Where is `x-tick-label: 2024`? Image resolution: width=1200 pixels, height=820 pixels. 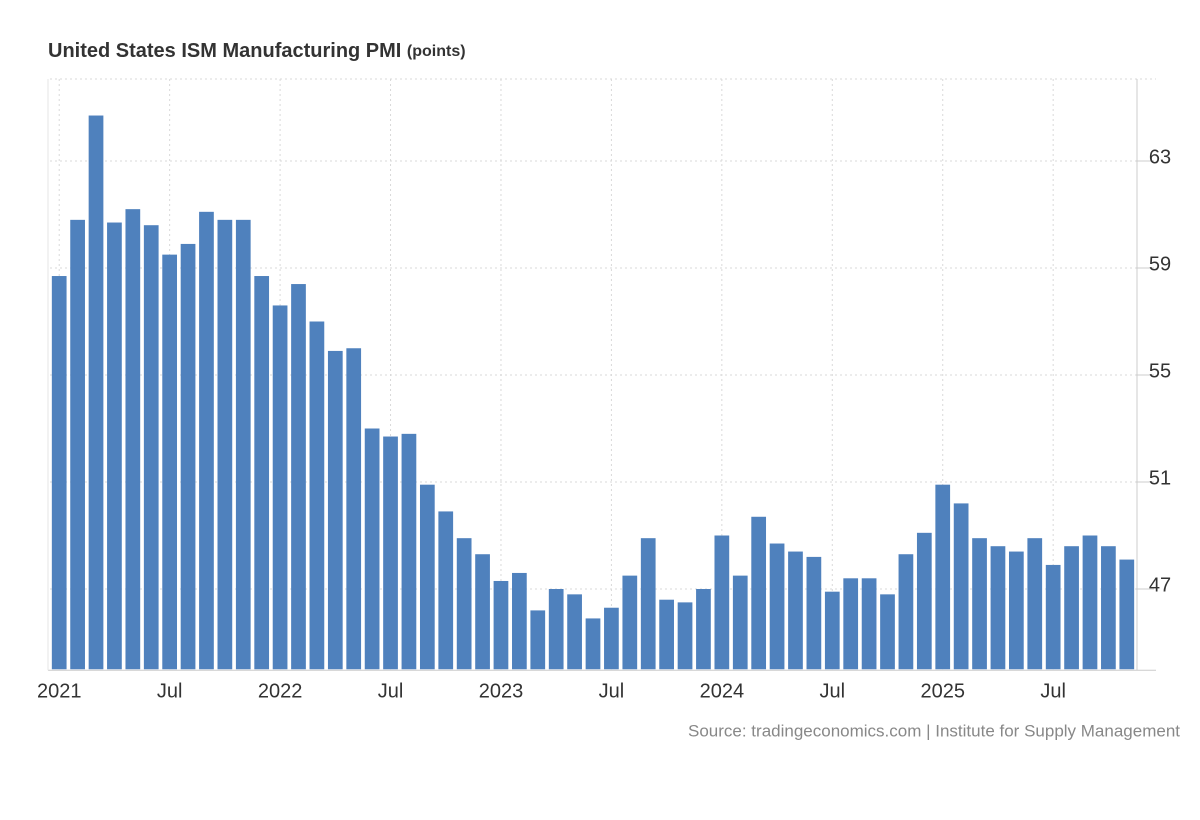
x-tick-label: 2024 is located at coordinates (722, 691).